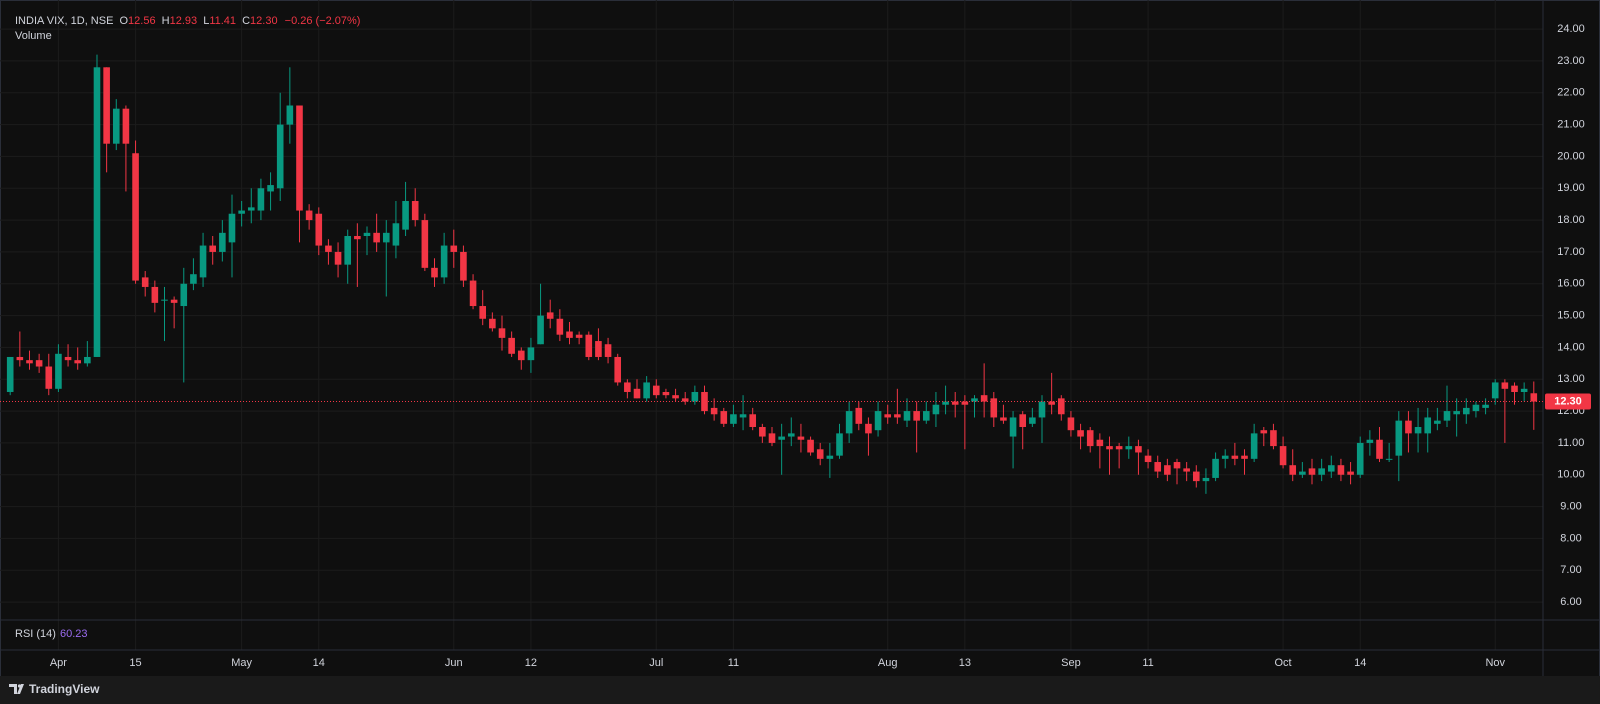 This screenshot has height=704, width=1600. I want to click on x-tick-label: Oct, so click(1283, 663).